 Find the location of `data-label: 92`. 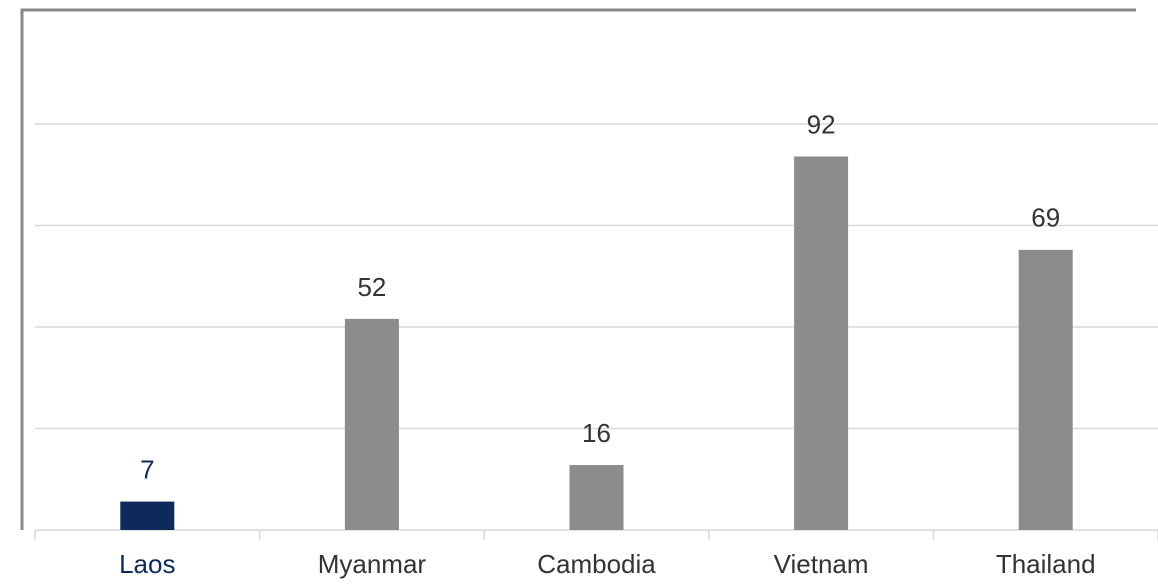

data-label: 92 is located at coordinates (821, 124).